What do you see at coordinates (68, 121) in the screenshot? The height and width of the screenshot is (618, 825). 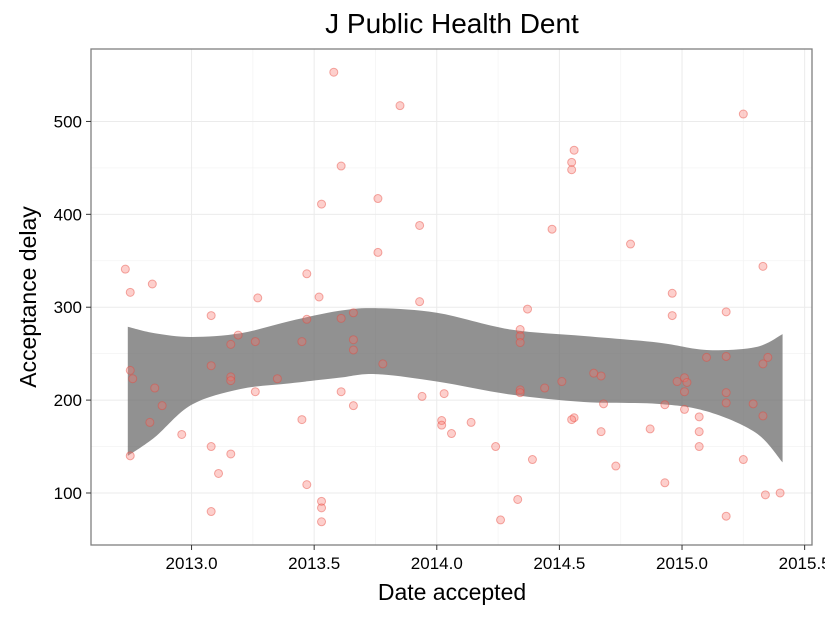 I see `y-tick-label: 500` at bounding box center [68, 121].